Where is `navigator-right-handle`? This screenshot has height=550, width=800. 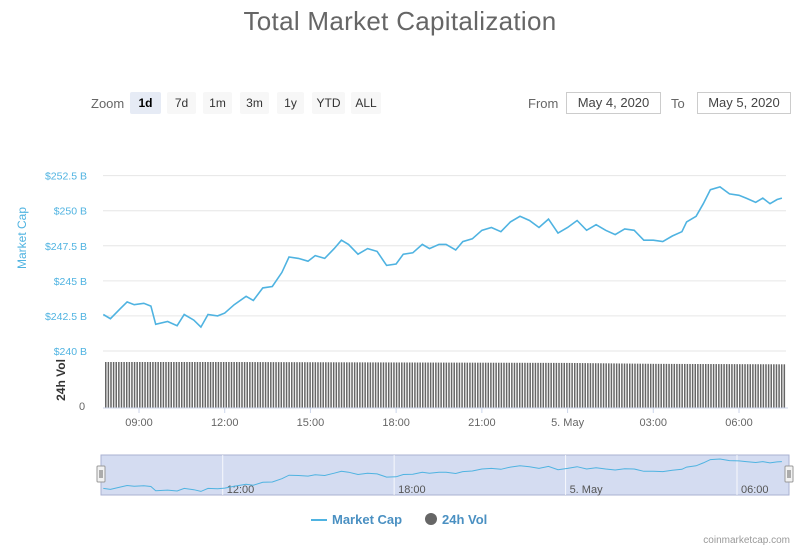 navigator-right-handle is located at coordinates (789, 474).